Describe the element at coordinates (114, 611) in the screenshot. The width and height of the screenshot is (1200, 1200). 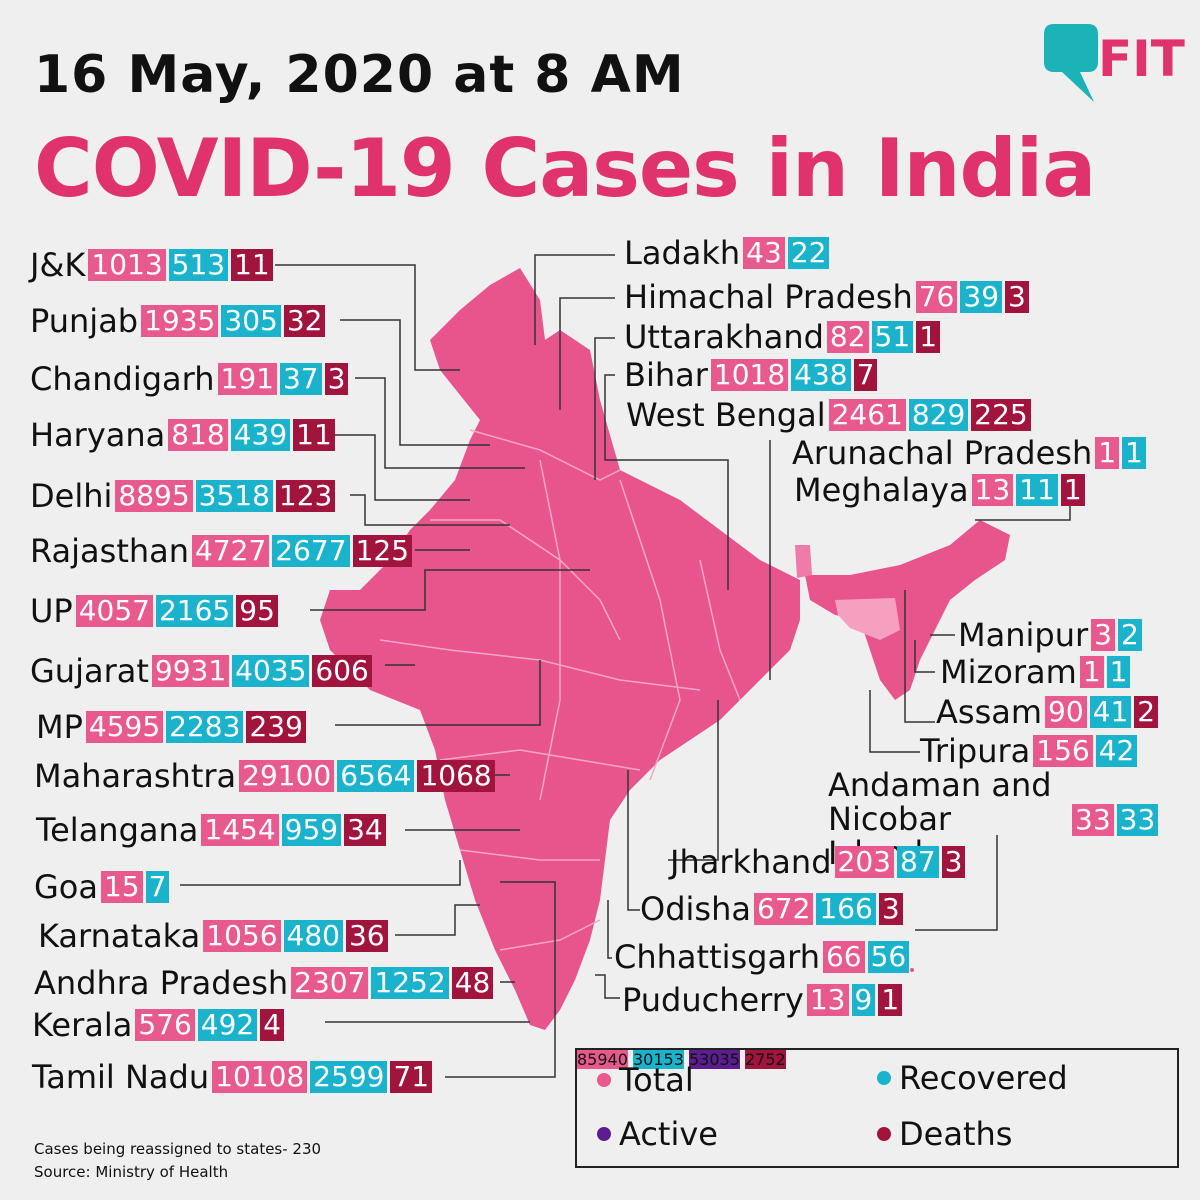
I see `total-badge: 4057` at that location.